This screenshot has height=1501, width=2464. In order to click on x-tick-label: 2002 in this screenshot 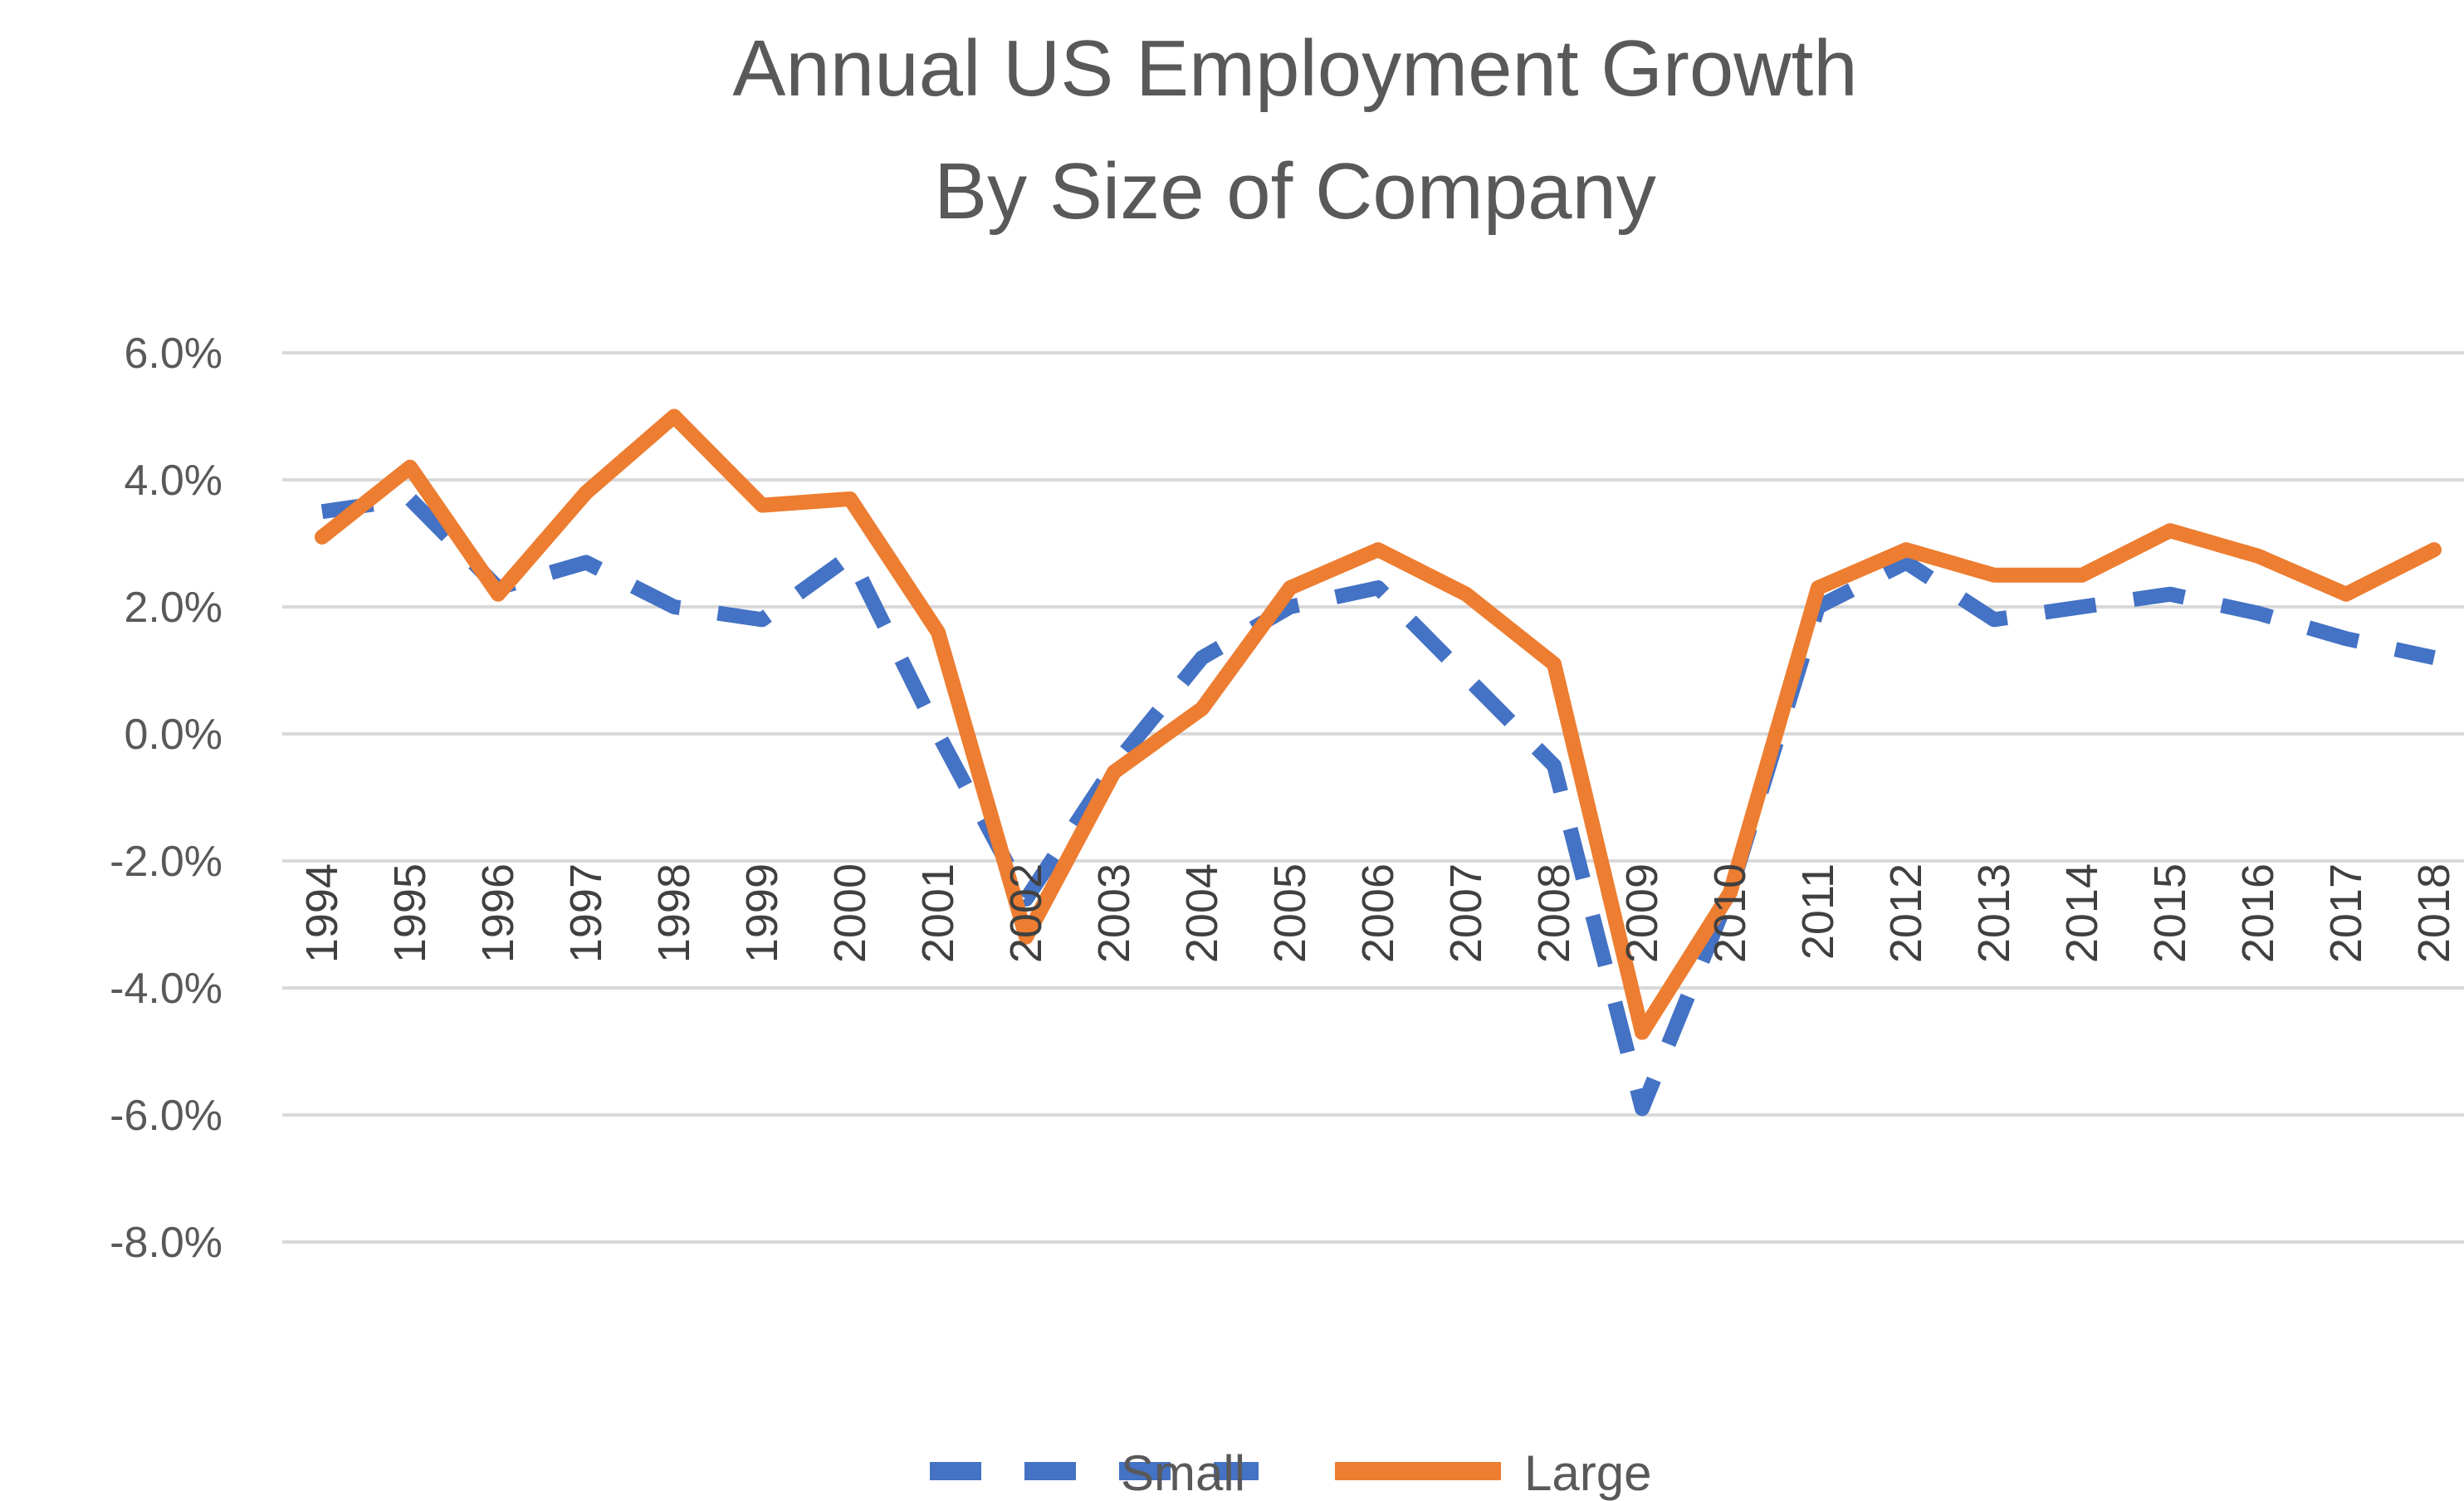, I will do `click(1026, 913)`.